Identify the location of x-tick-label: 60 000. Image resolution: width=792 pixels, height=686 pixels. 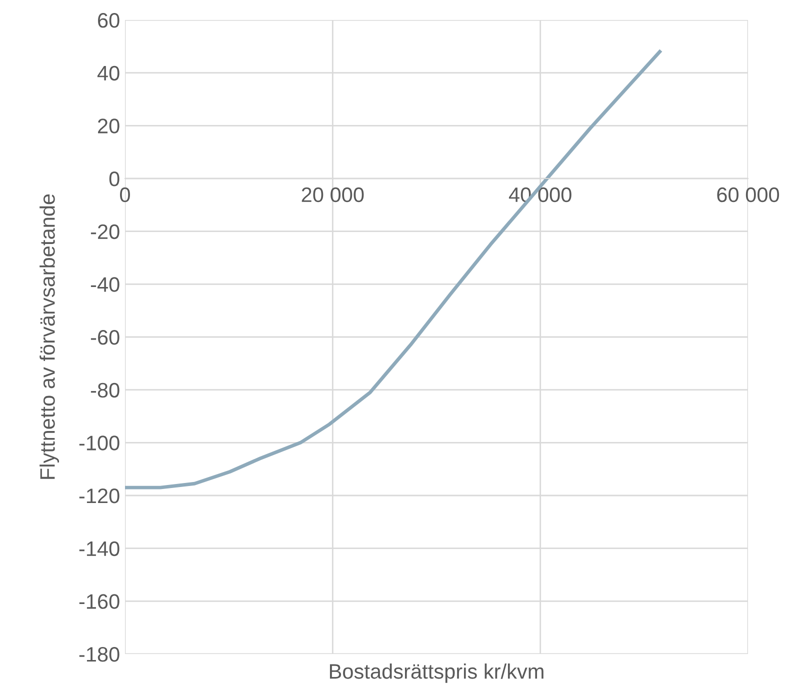
(748, 194).